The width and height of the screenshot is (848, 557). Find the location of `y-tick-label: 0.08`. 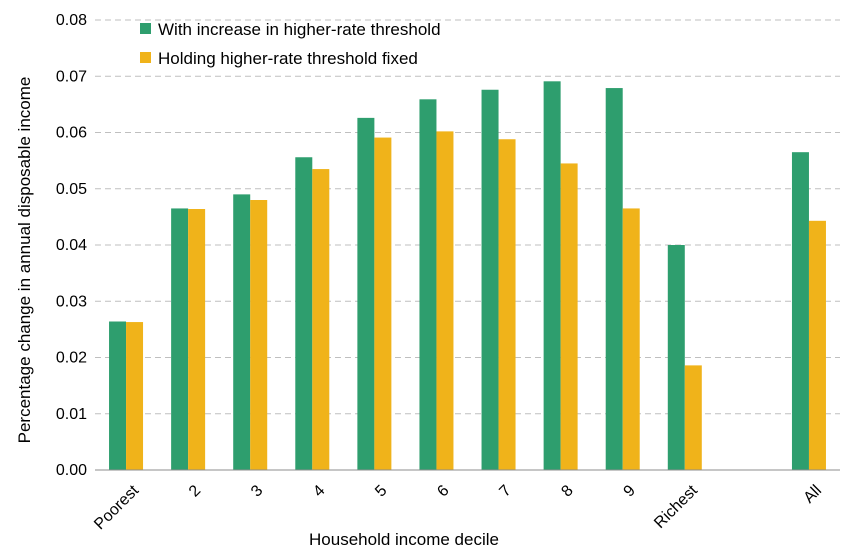

y-tick-label: 0.08 is located at coordinates (71, 20).